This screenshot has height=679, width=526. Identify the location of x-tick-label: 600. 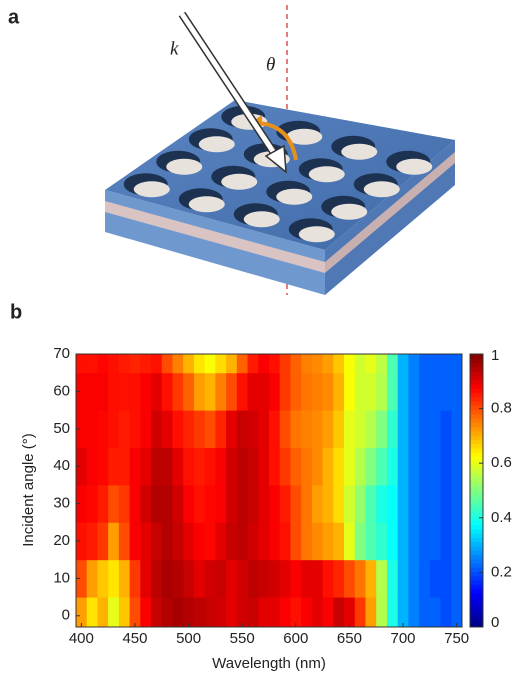
(295, 638).